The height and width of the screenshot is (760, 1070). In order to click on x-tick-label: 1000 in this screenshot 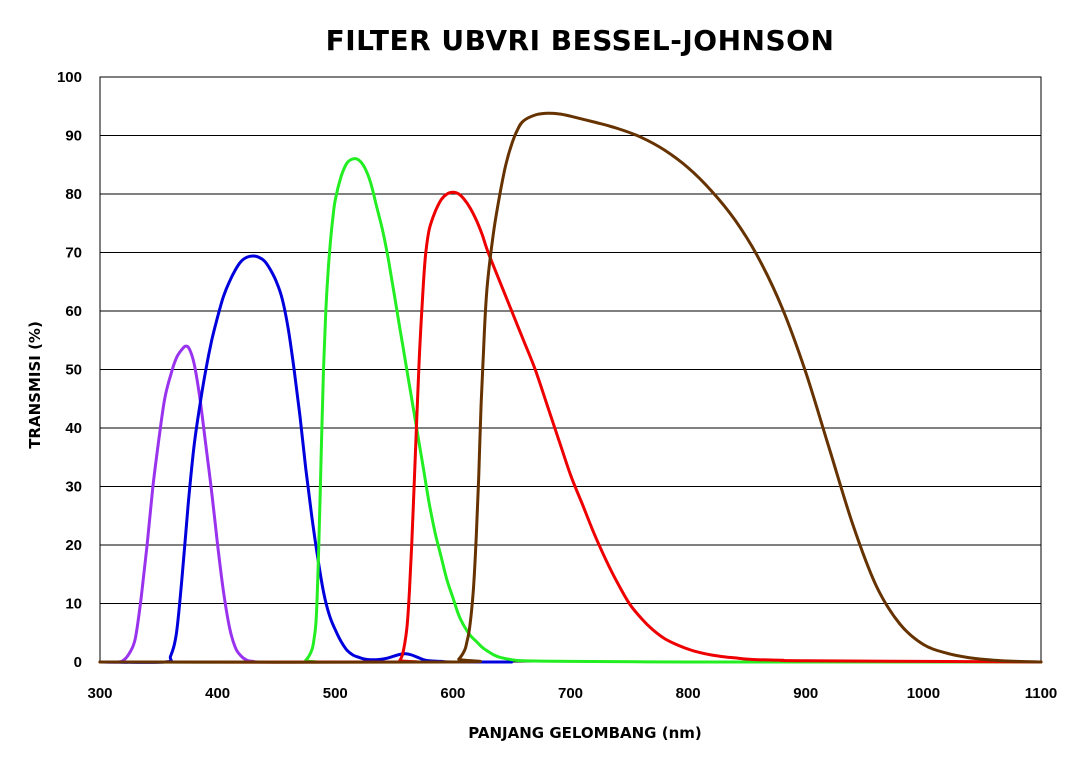, I will do `click(923, 693)`.